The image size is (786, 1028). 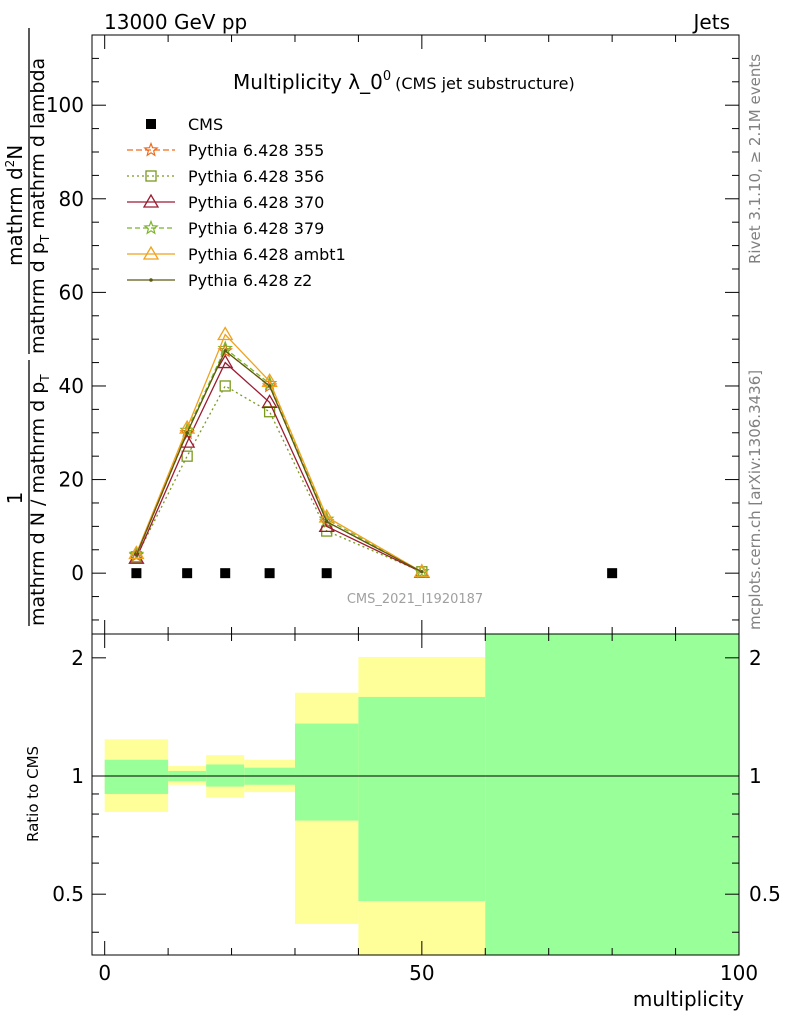 I want to click on legend-entry: Pythia 6.428 370, so click(x=225, y=202).